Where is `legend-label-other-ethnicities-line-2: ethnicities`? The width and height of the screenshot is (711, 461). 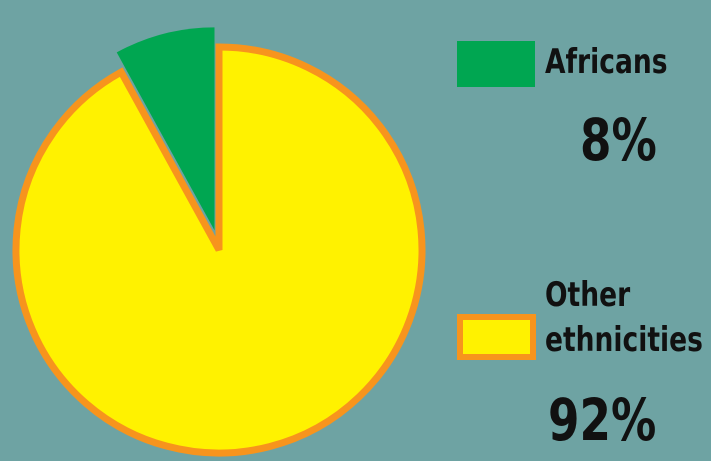
legend-label-other-ethnicities-line-2: ethnicities is located at coordinates (624, 340).